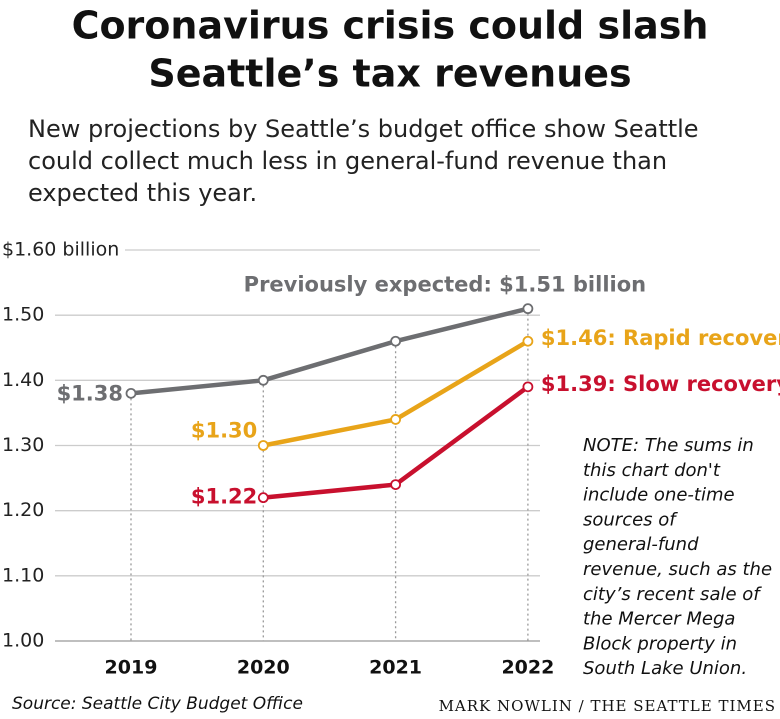 The height and width of the screenshot is (719, 780). I want to click on note: this chart don't, so click(652, 470).